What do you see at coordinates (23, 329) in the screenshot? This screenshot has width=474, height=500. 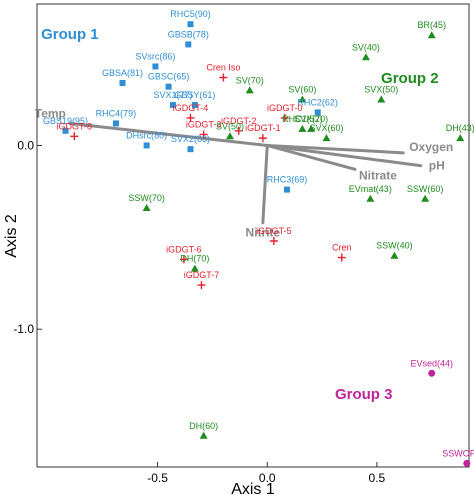 I see `y-tick-label: -1.0` at bounding box center [23, 329].